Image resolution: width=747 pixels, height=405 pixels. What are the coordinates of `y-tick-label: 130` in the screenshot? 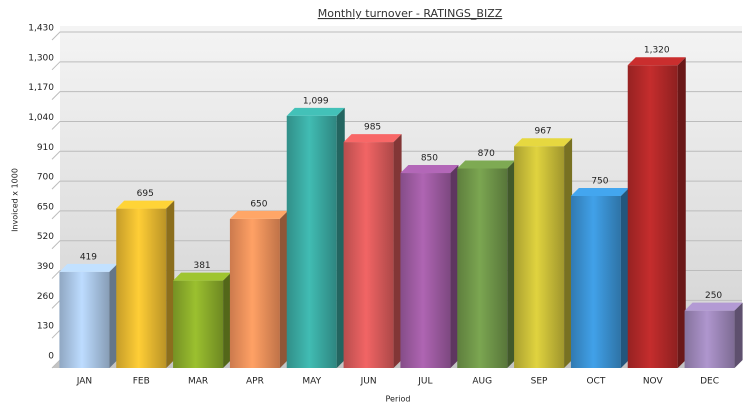 It's located at (45, 327).